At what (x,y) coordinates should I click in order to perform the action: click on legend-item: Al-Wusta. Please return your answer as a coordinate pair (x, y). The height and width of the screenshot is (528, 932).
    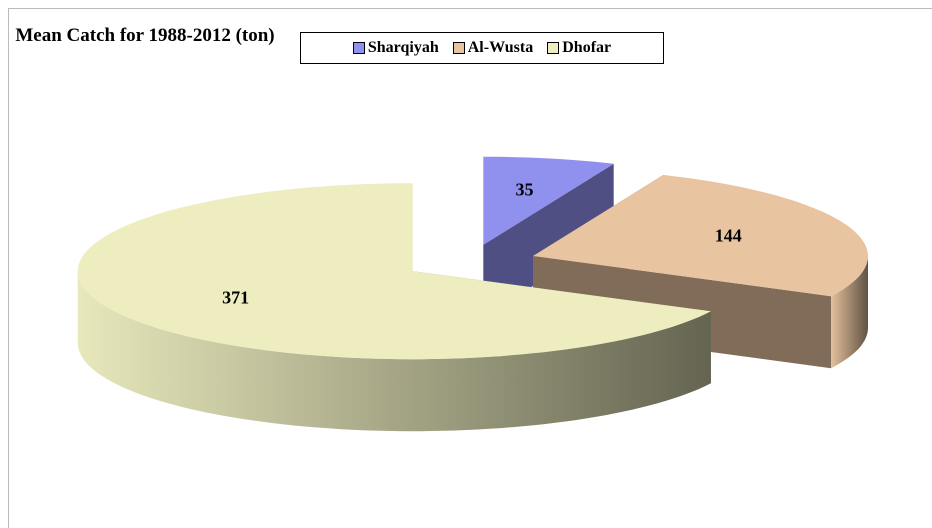
    Looking at the image, I should click on (493, 48).